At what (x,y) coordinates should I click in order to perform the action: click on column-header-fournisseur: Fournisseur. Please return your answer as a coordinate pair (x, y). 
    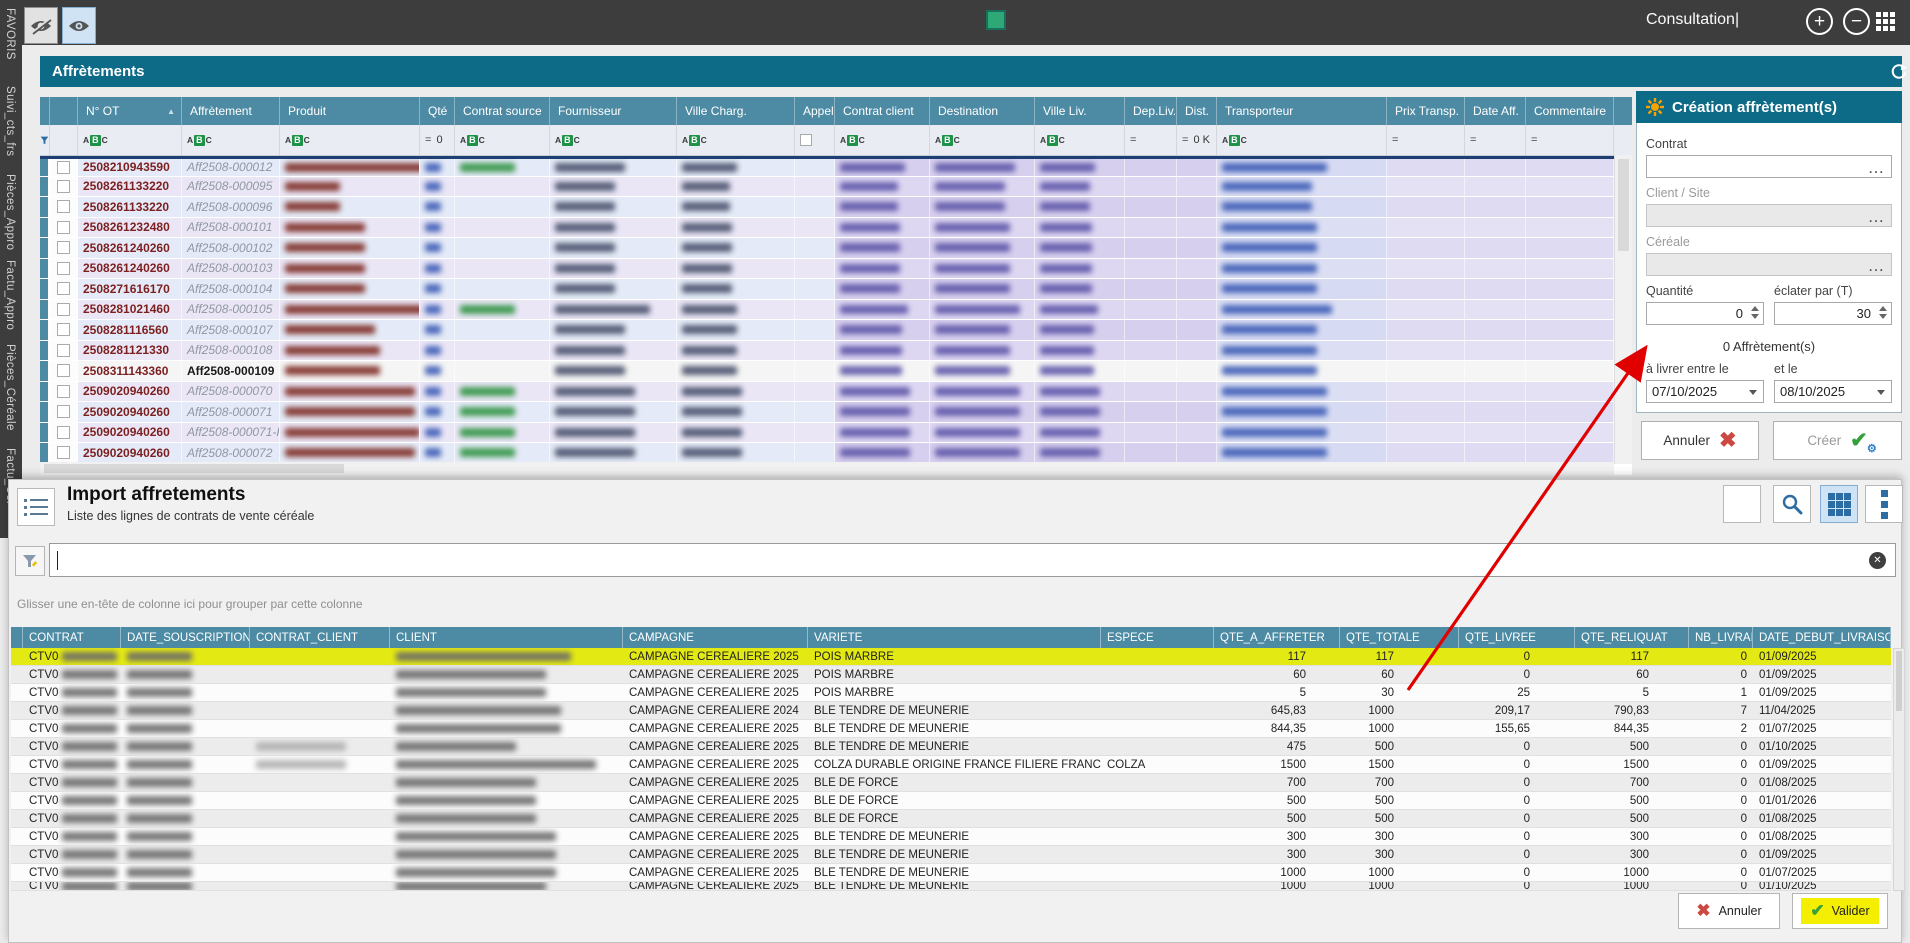
    Looking at the image, I should click on (613, 111).